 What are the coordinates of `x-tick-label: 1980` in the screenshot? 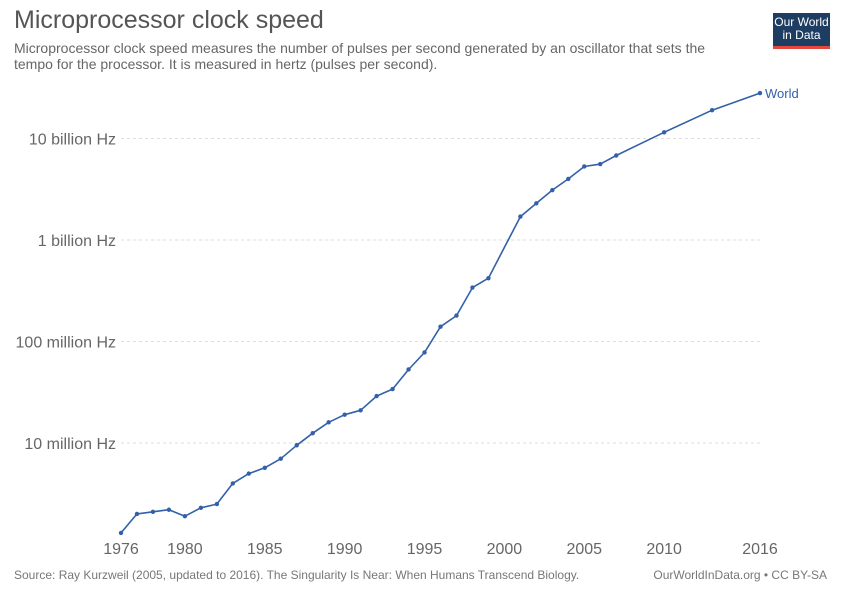 It's located at (185, 549).